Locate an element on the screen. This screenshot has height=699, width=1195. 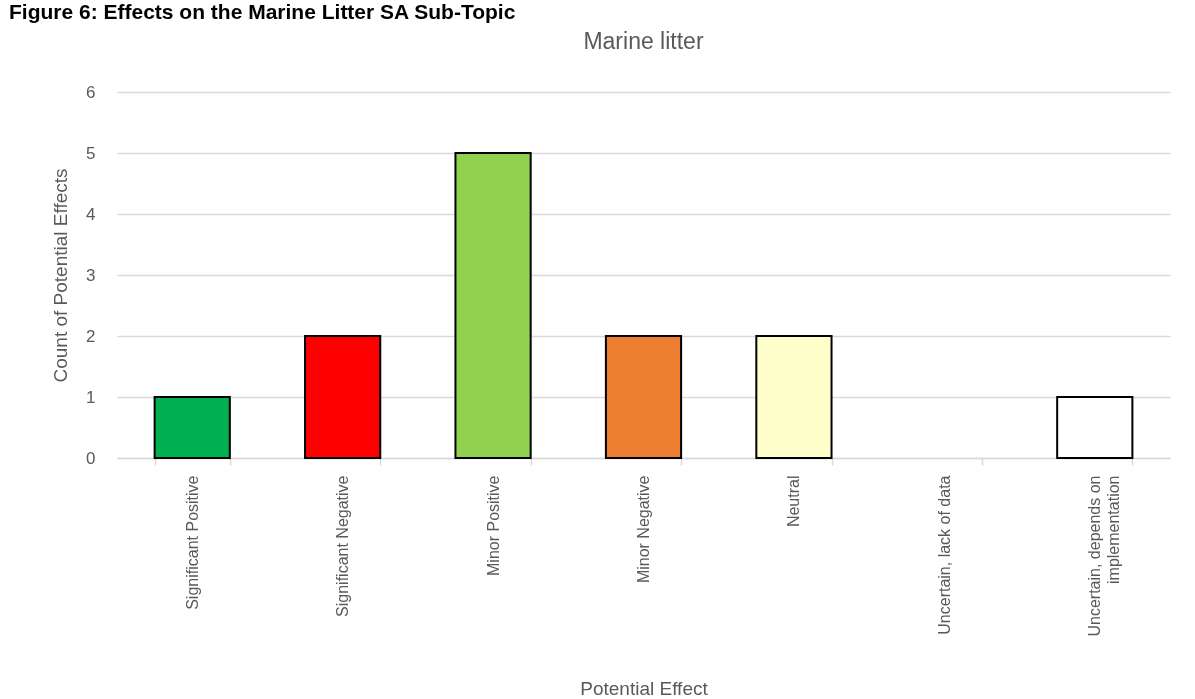
x-tick-label: Significant Positive is located at coordinates (192, 542).